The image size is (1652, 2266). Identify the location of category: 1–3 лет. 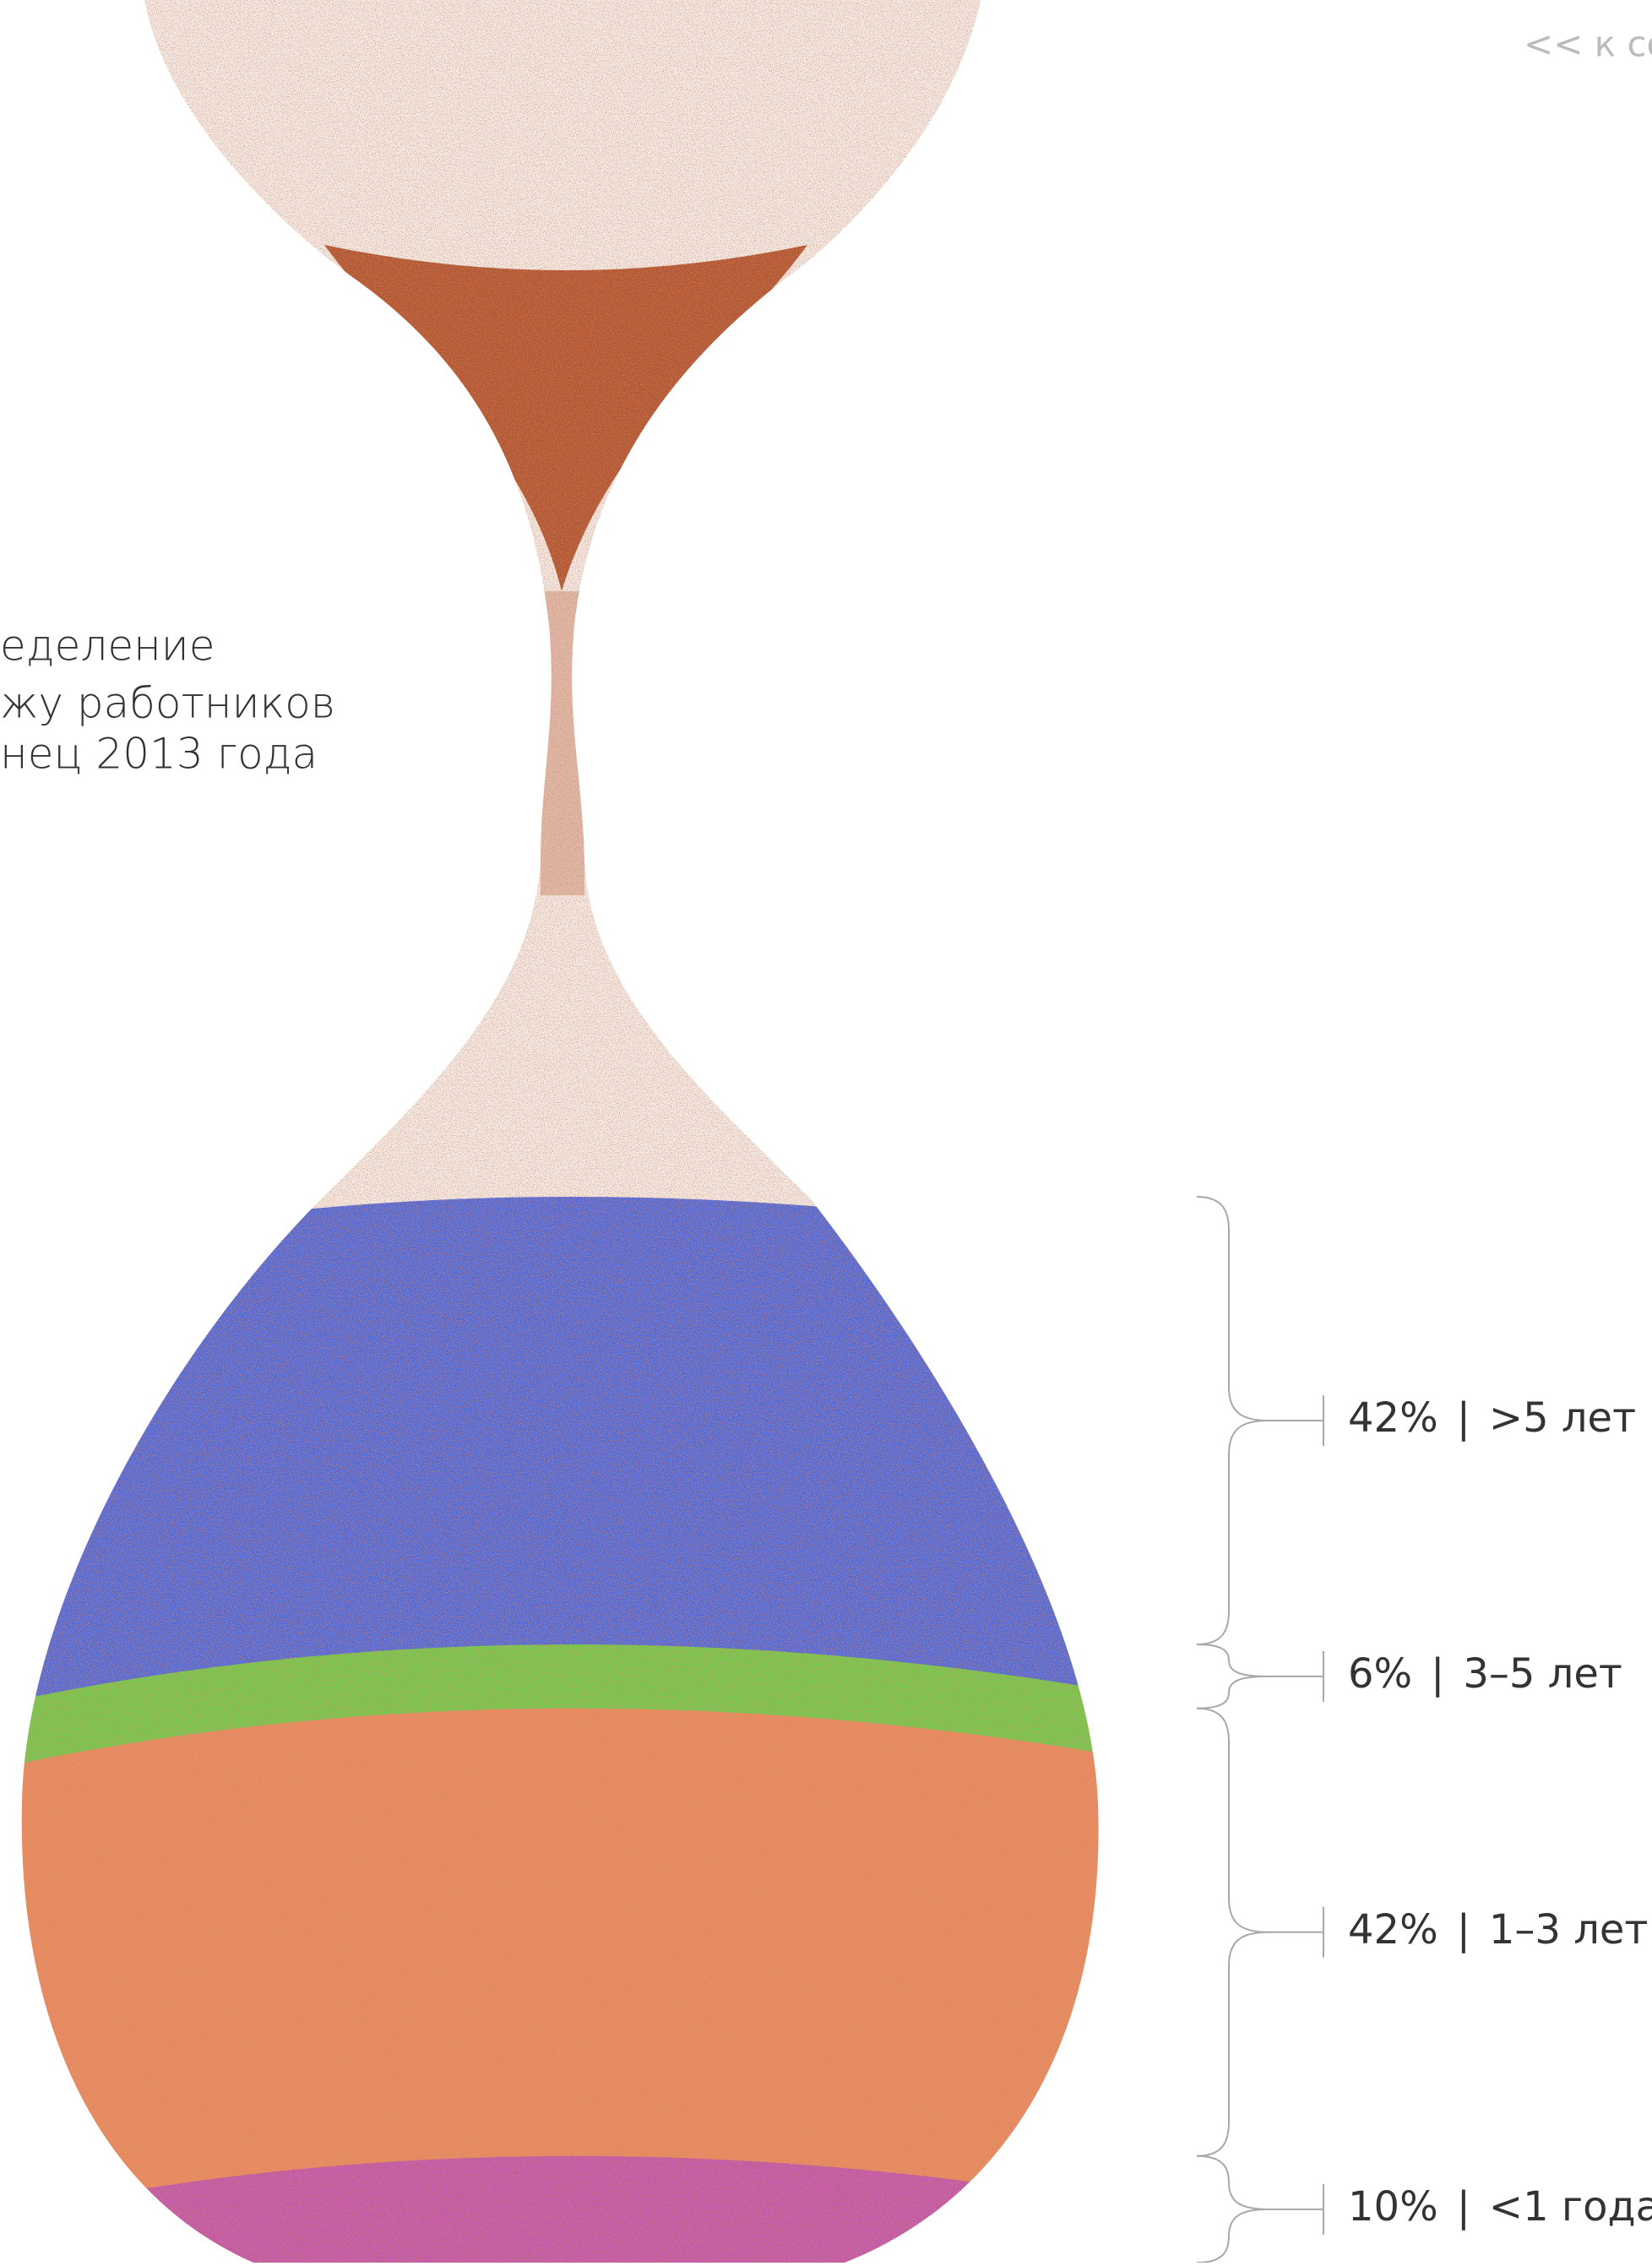
(1569, 1930).